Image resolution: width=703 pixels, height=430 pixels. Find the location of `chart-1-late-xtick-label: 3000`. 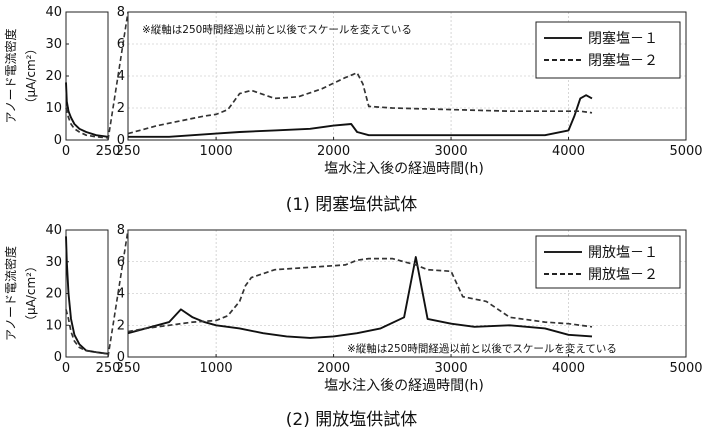

chart-1-late-xtick-label: 3000 is located at coordinates (451, 151).